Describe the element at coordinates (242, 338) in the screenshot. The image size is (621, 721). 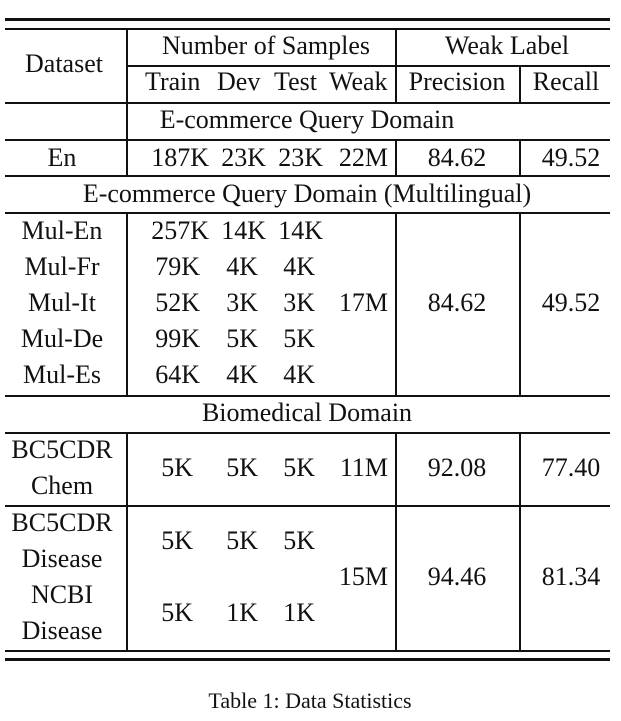
I see `mul-de-dev: 5K` at that location.